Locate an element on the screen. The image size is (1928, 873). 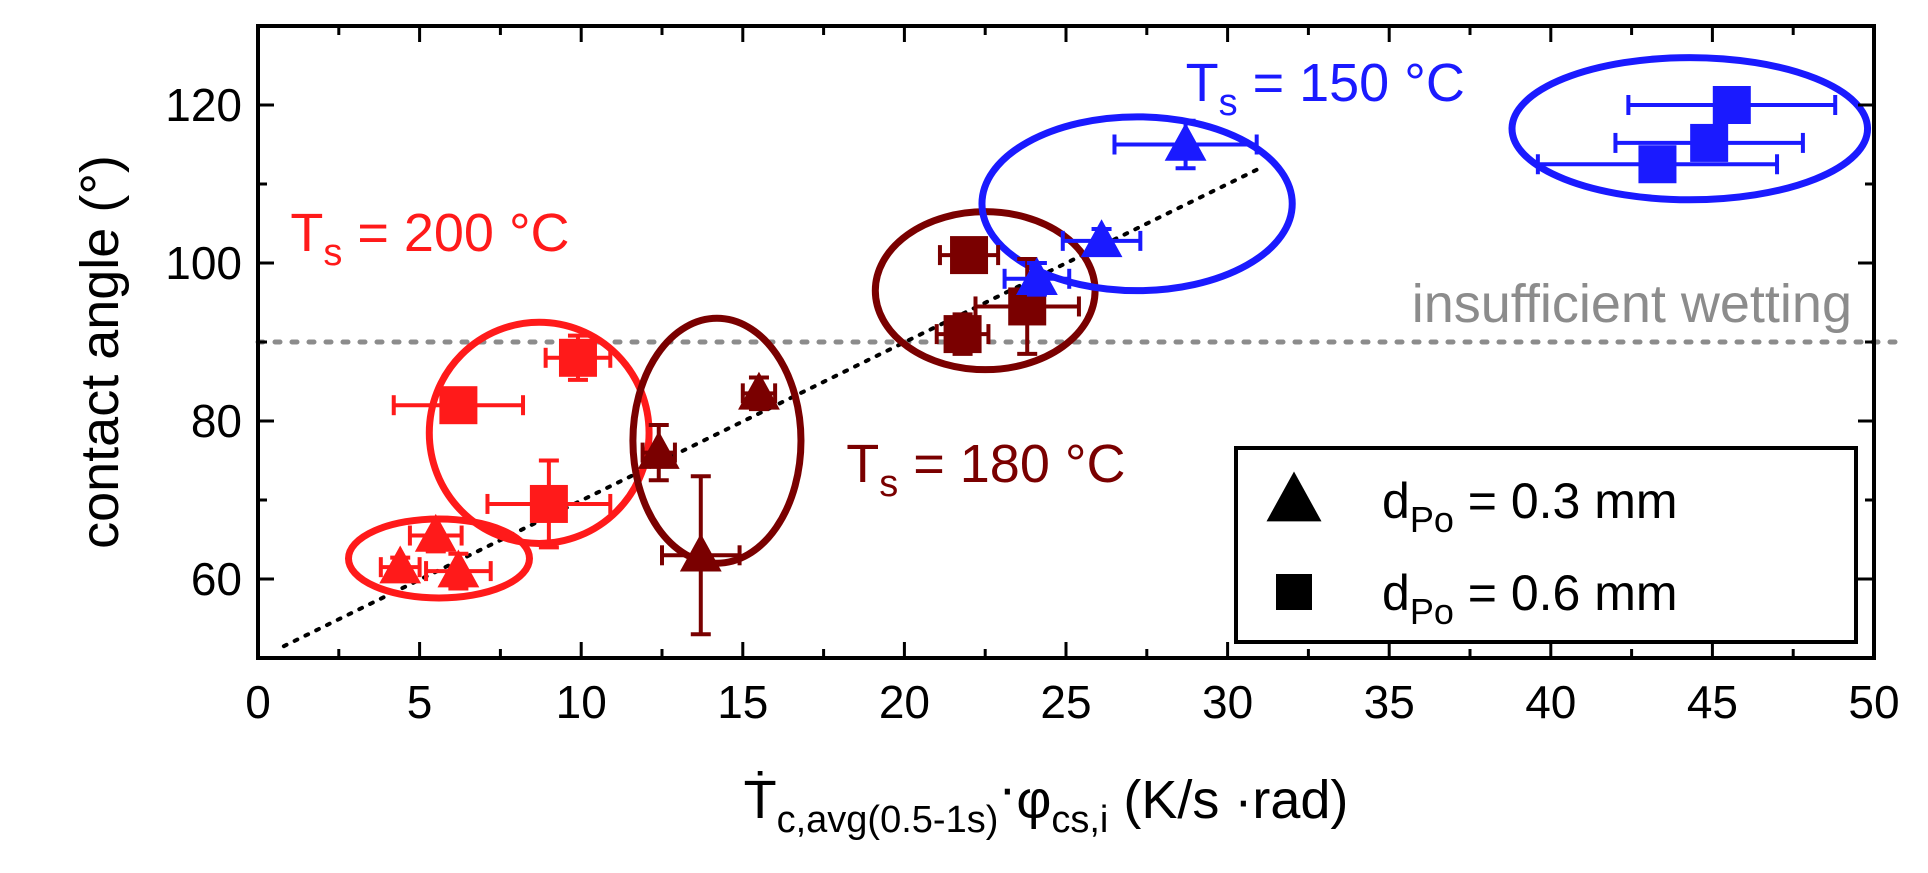
x-tick-label: 40 is located at coordinates (1550, 702).